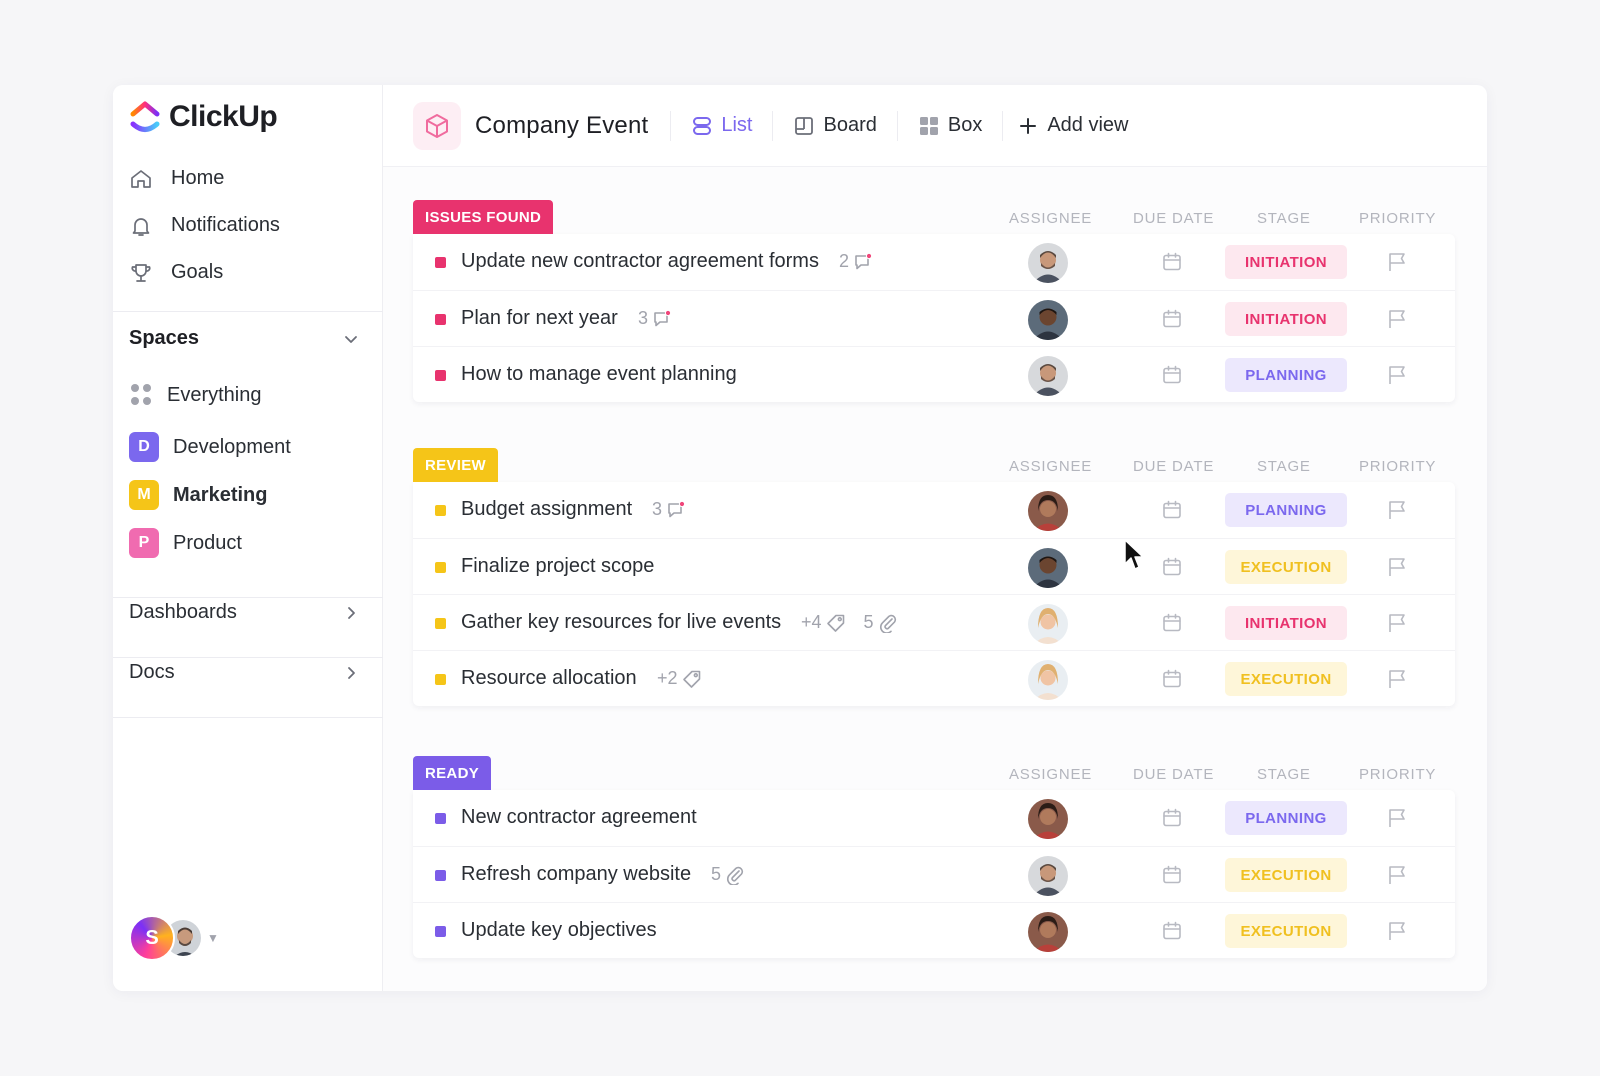  I want to click on task-row: Resource allocation +2 EXECUTION, so click(934, 678).